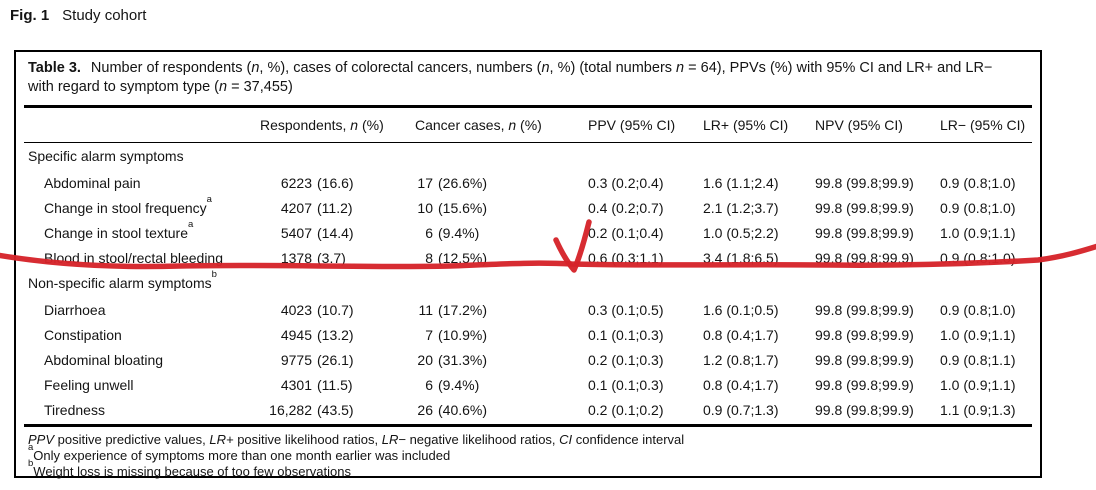  I want to click on symptom-label: Feeling unwell, so click(89, 384).